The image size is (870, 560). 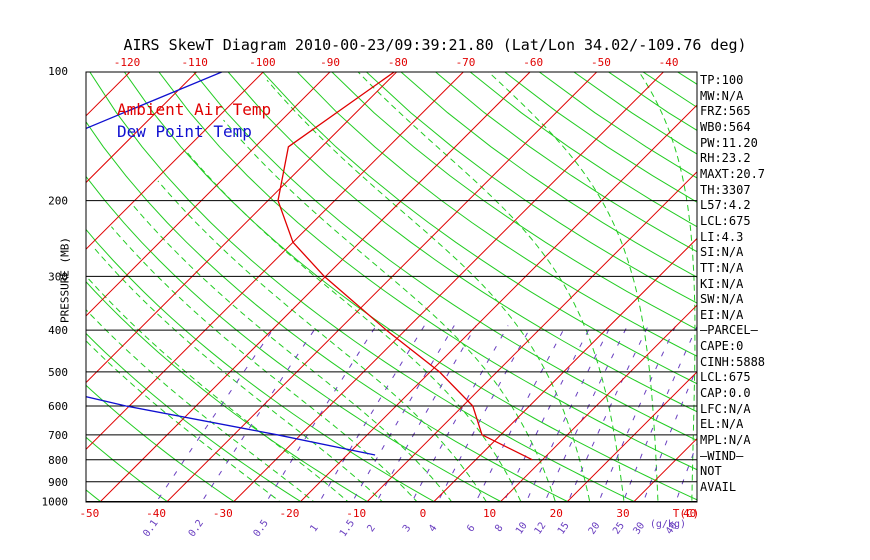 I want to click on y-axis-label: PRESSURE (MB), so click(x=65, y=280).